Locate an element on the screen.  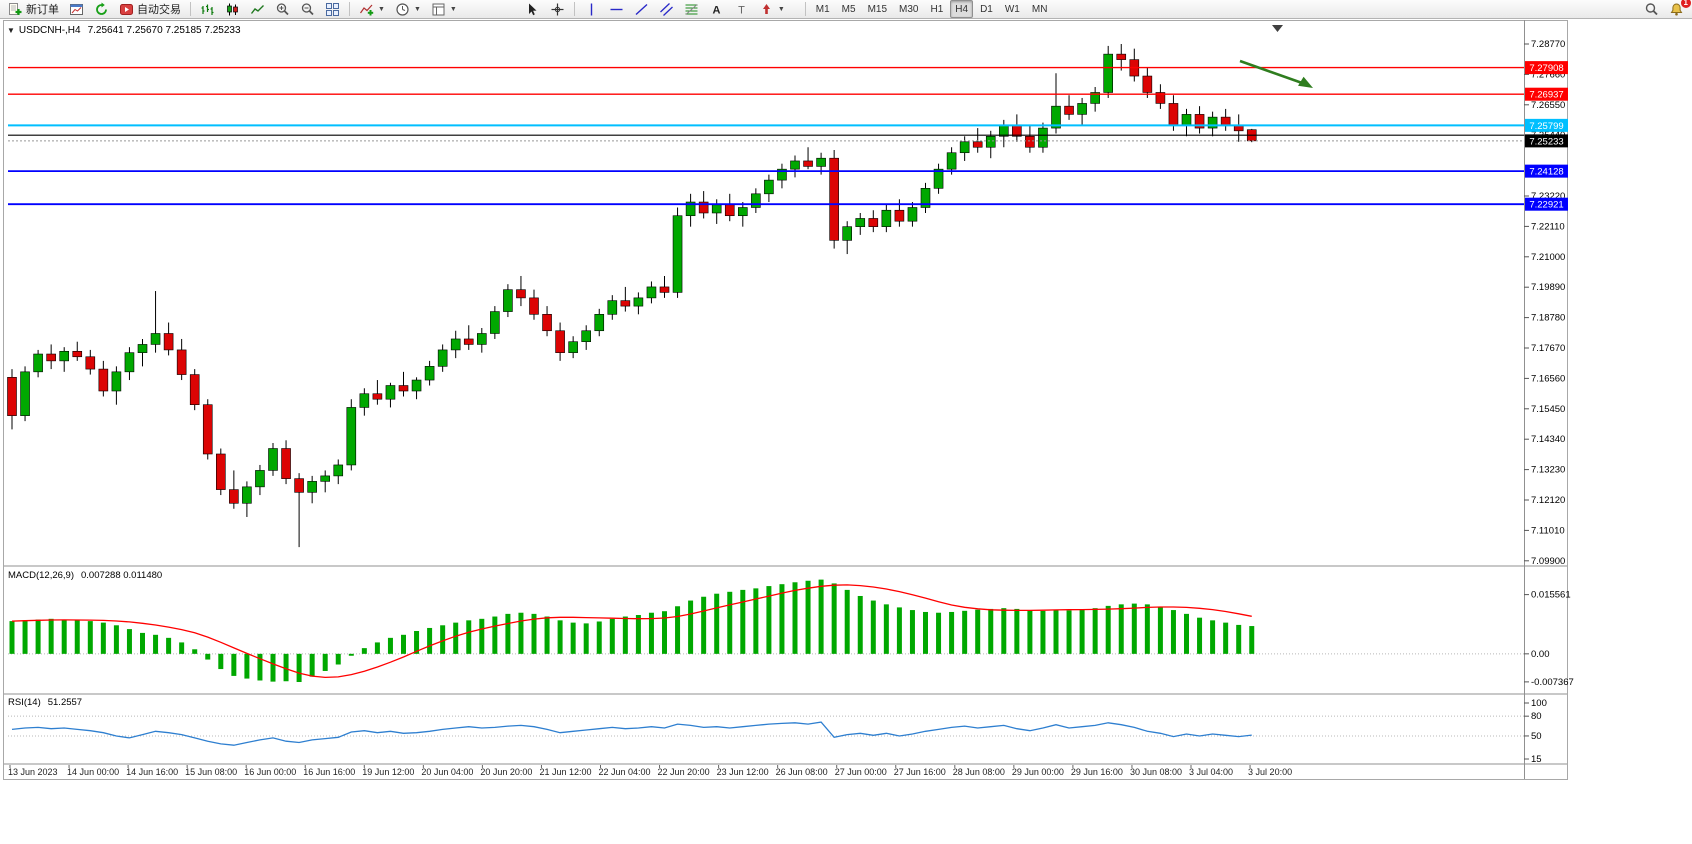
indicators-icon is located at coordinates (366, 9).